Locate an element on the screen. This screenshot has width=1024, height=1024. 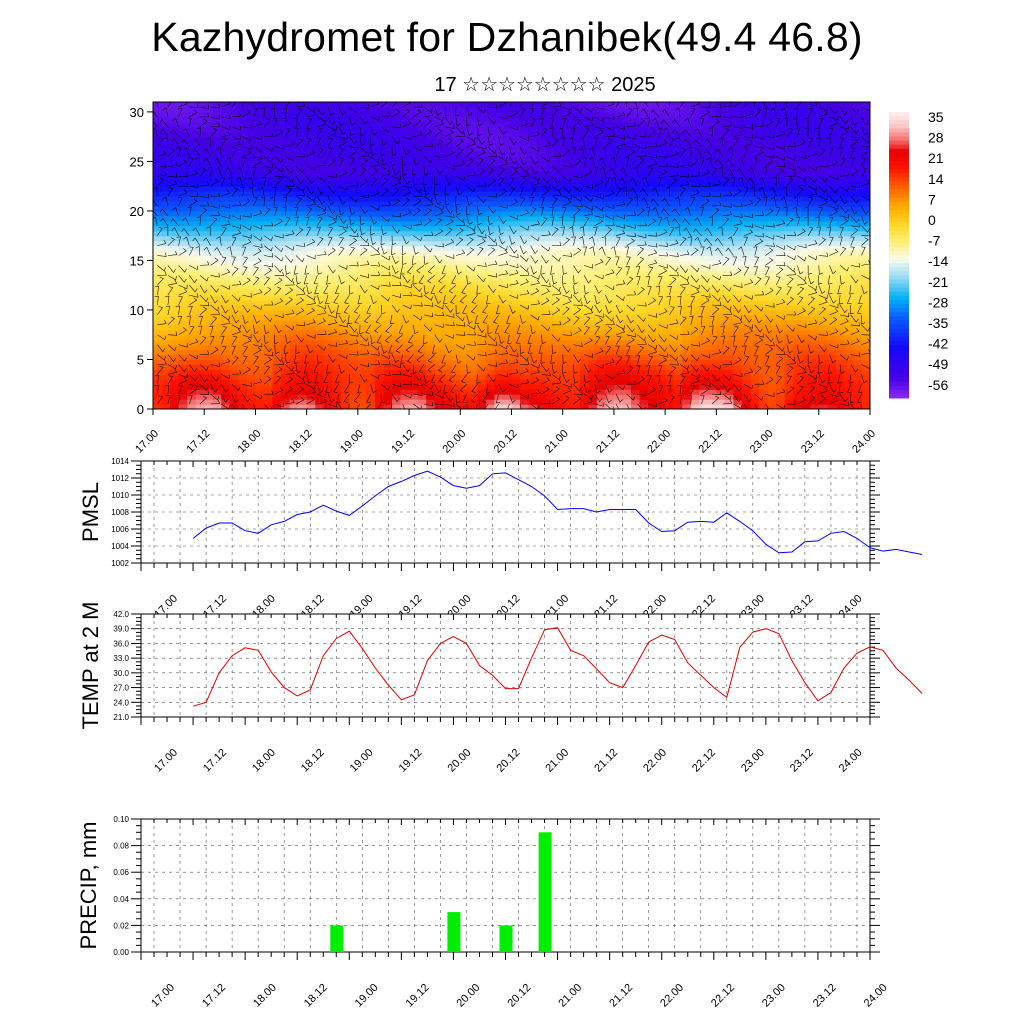
colorbar-label: 28 is located at coordinates (936, 138).